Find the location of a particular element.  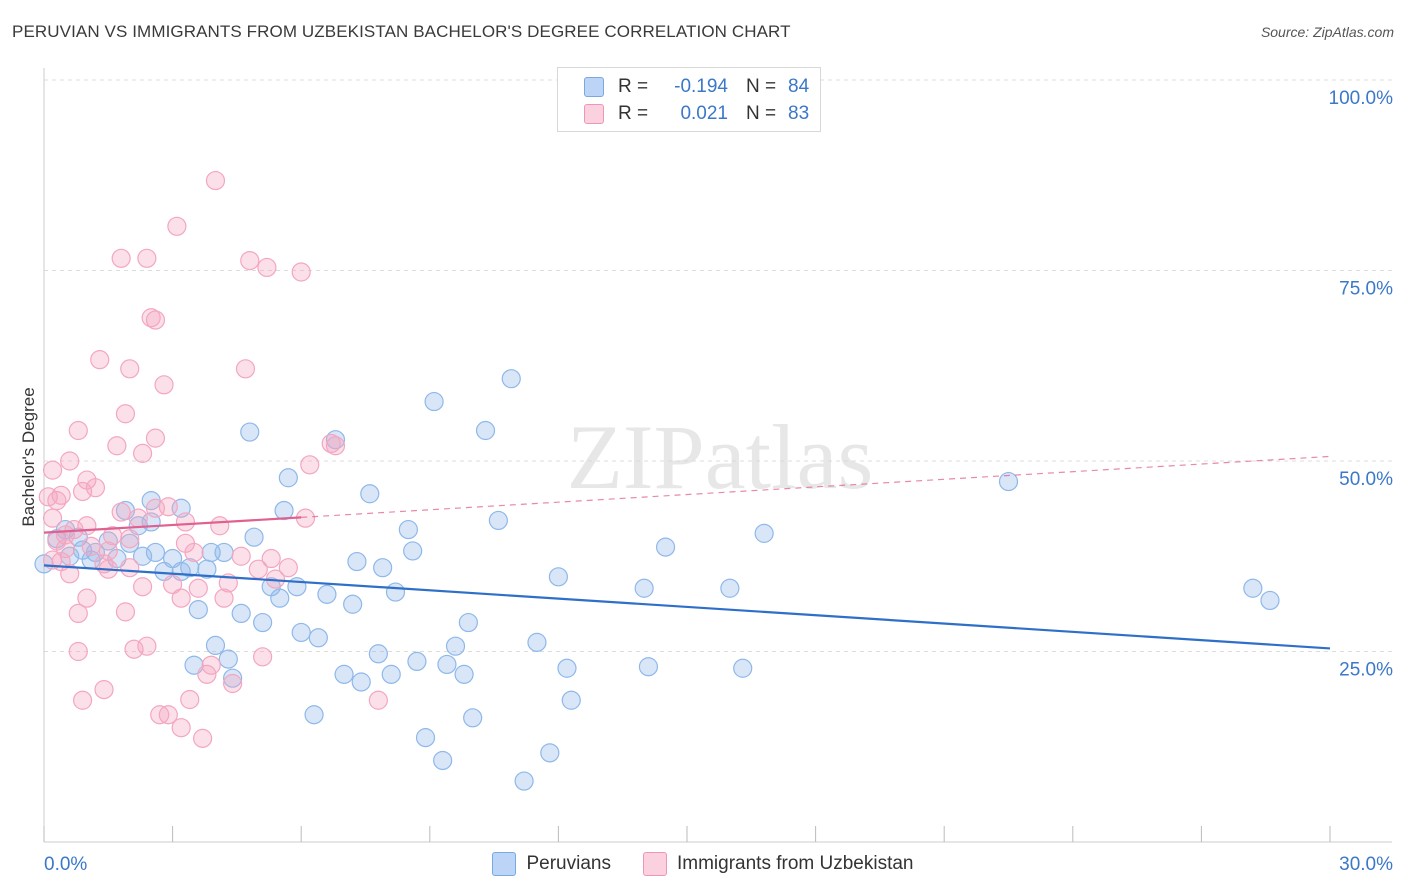

legend-swatch-uzbekistan is located at coordinates (594, 114).